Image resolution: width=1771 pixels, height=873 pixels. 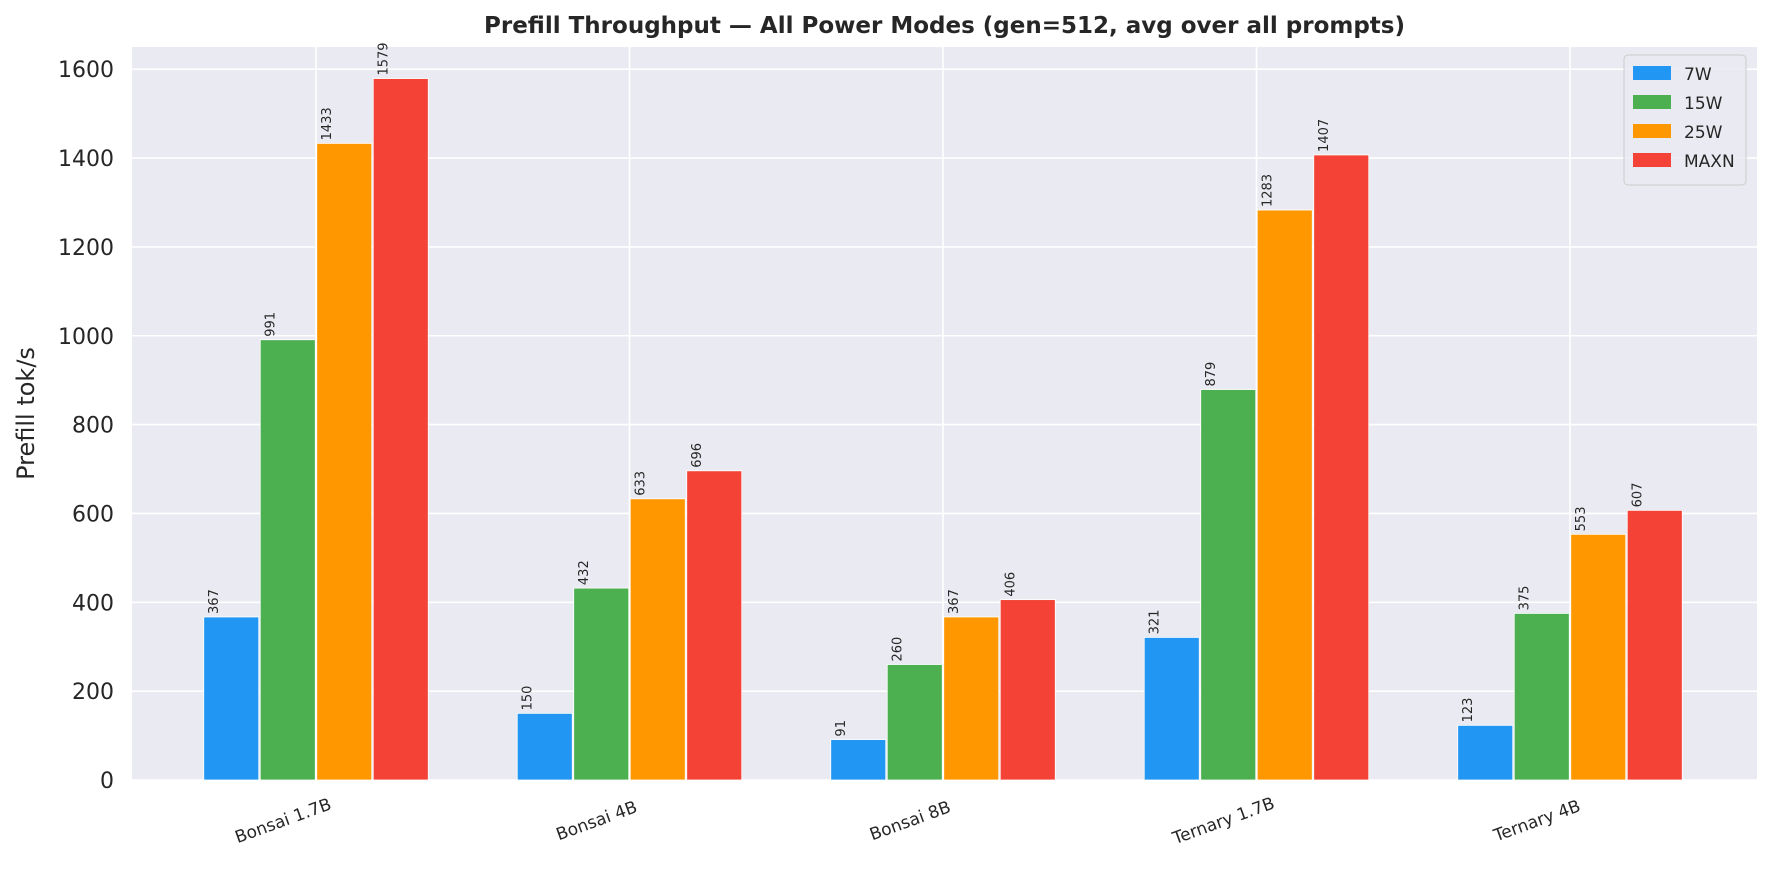 What do you see at coordinates (1703, 133) in the screenshot?
I see `legend-entry-label: 25W` at bounding box center [1703, 133].